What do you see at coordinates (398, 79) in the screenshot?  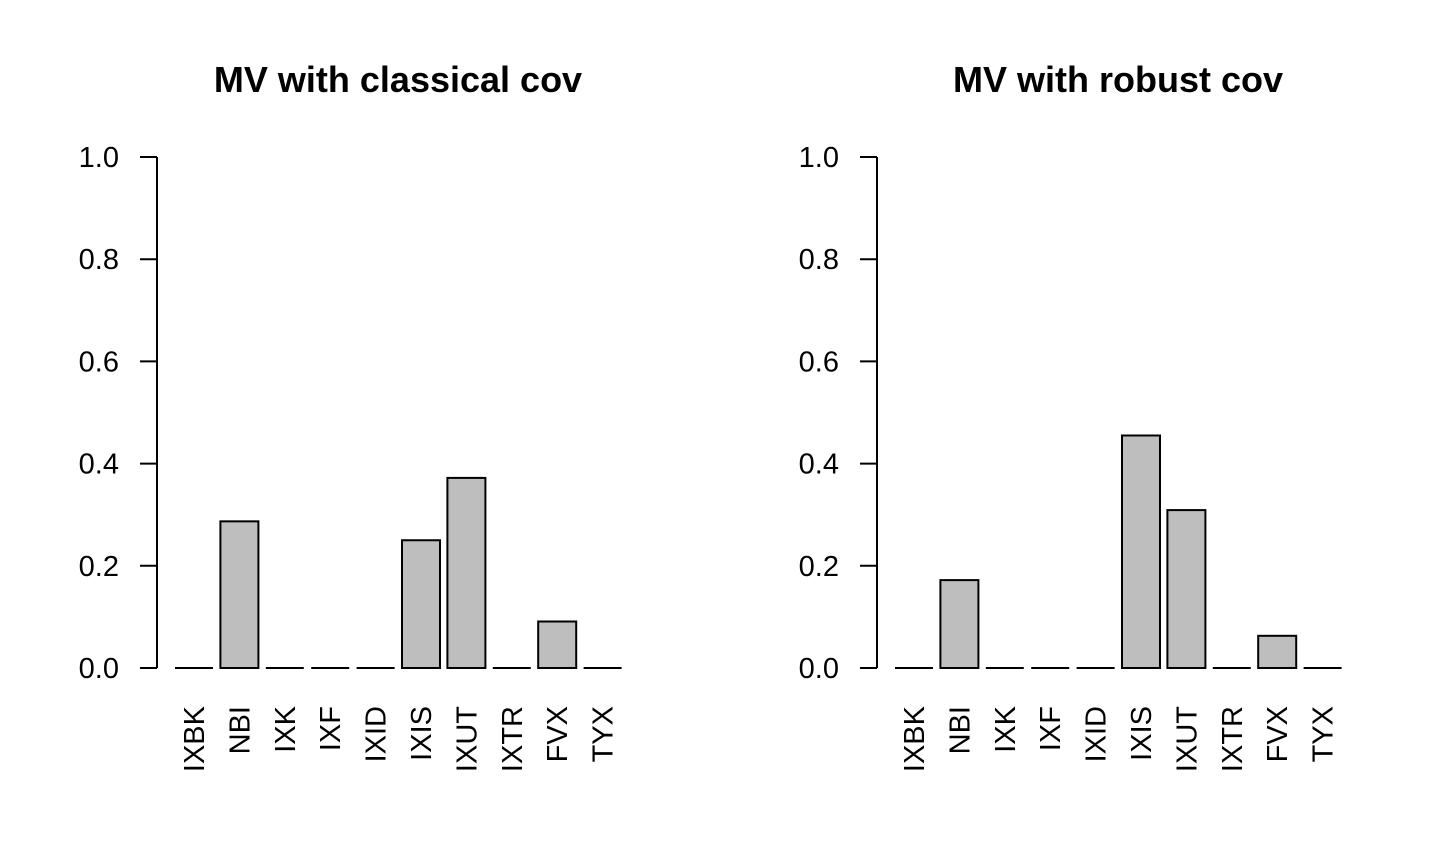 I see `chart-title: MV with classical cov` at bounding box center [398, 79].